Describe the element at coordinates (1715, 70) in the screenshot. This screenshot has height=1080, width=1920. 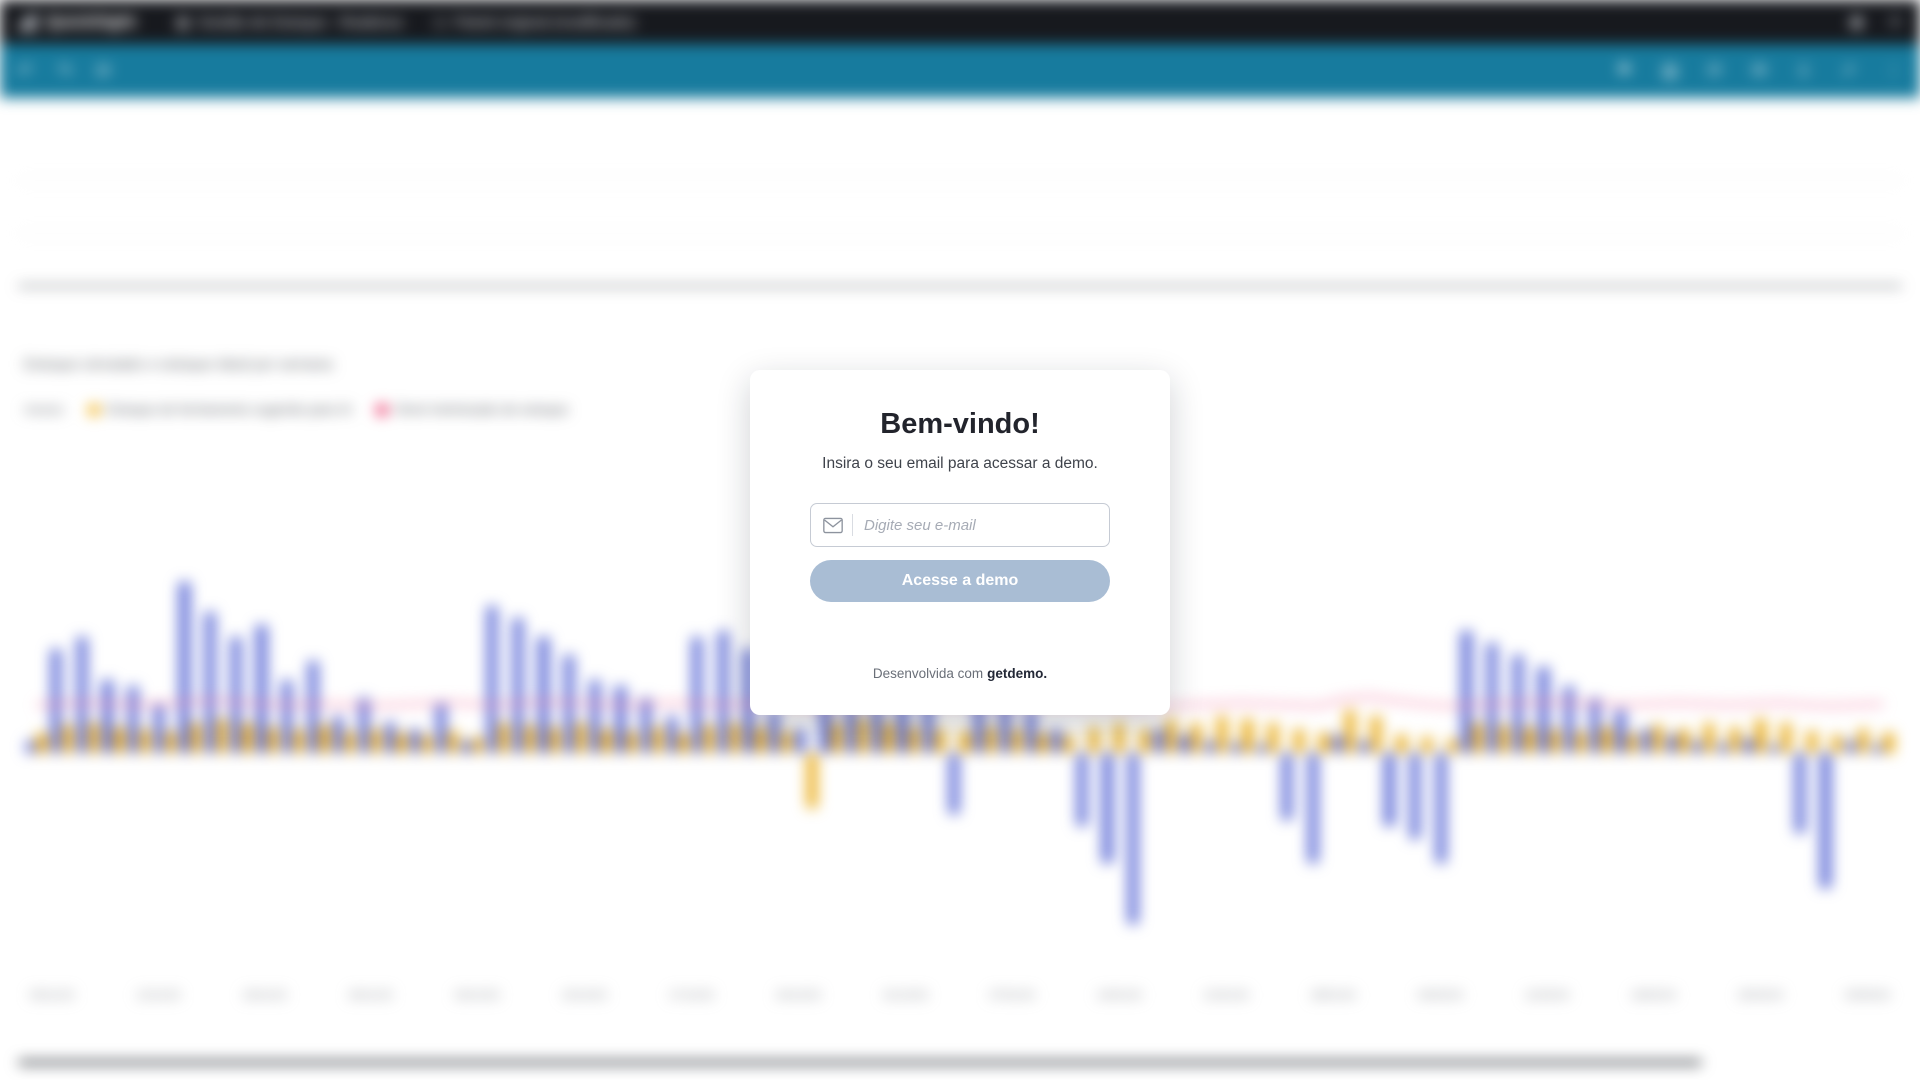
I see `refresh-icon: ⟳` at that location.